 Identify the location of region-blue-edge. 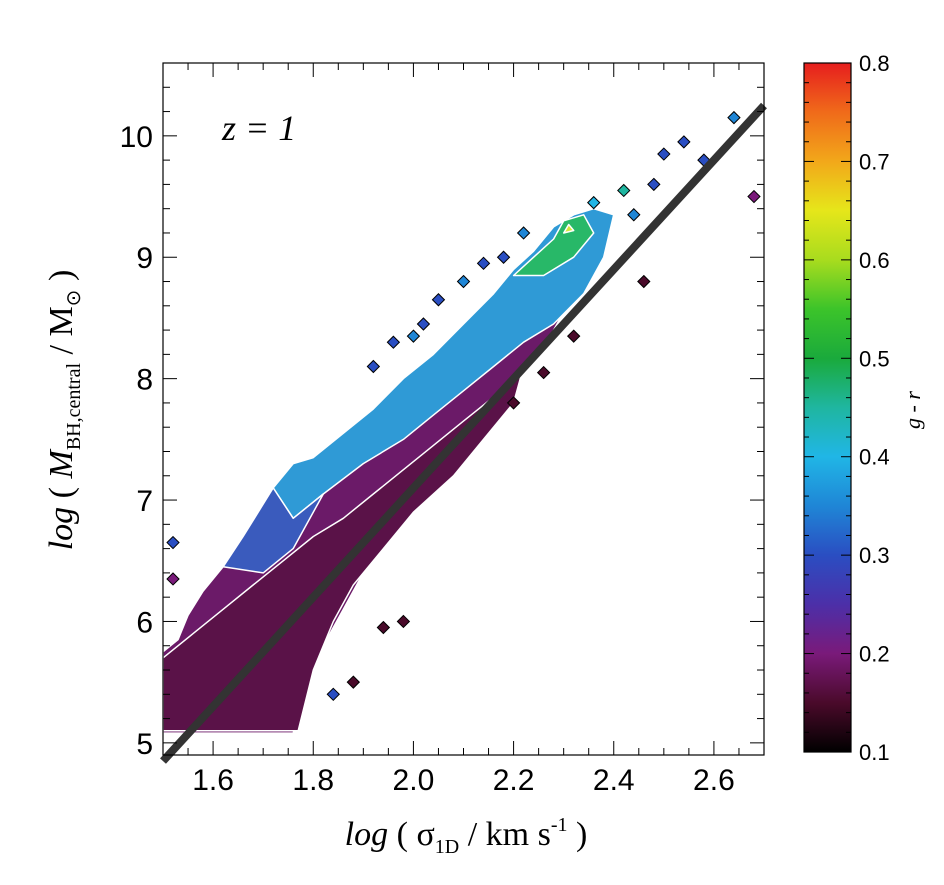
(273, 530).